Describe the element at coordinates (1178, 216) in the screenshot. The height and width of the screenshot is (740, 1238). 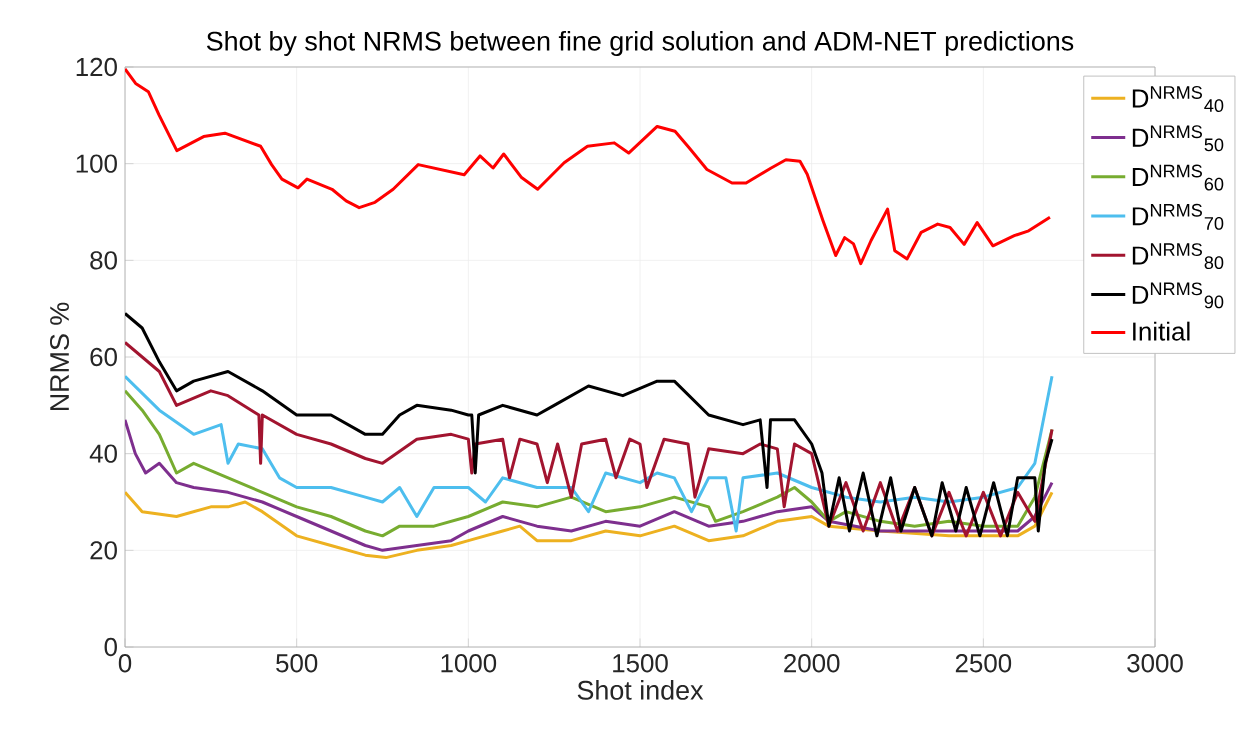
I see `legend-label: D$^{NRMS}$70` at that location.